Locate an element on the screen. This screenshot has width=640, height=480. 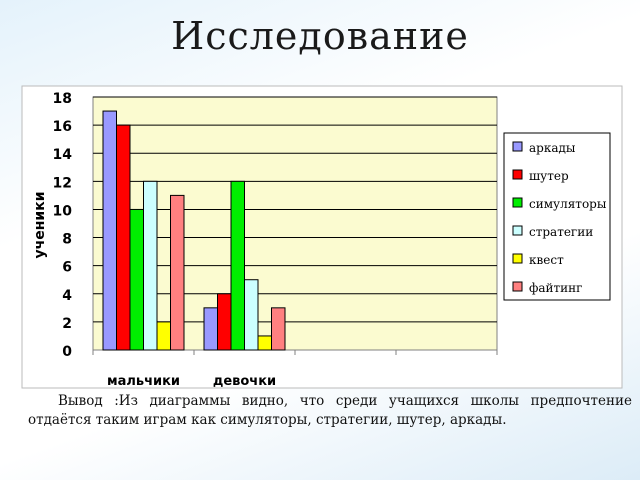
legend-swatch-квест is located at coordinates (517, 258).